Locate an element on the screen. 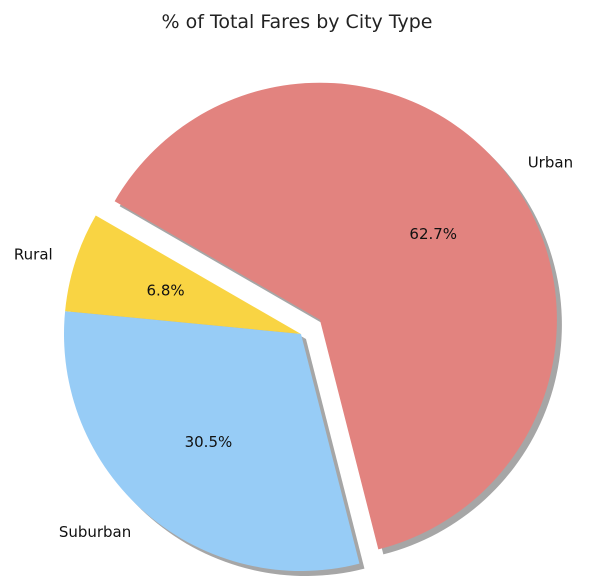 The image size is (594, 584). slice-rural is located at coordinates (183, 274).